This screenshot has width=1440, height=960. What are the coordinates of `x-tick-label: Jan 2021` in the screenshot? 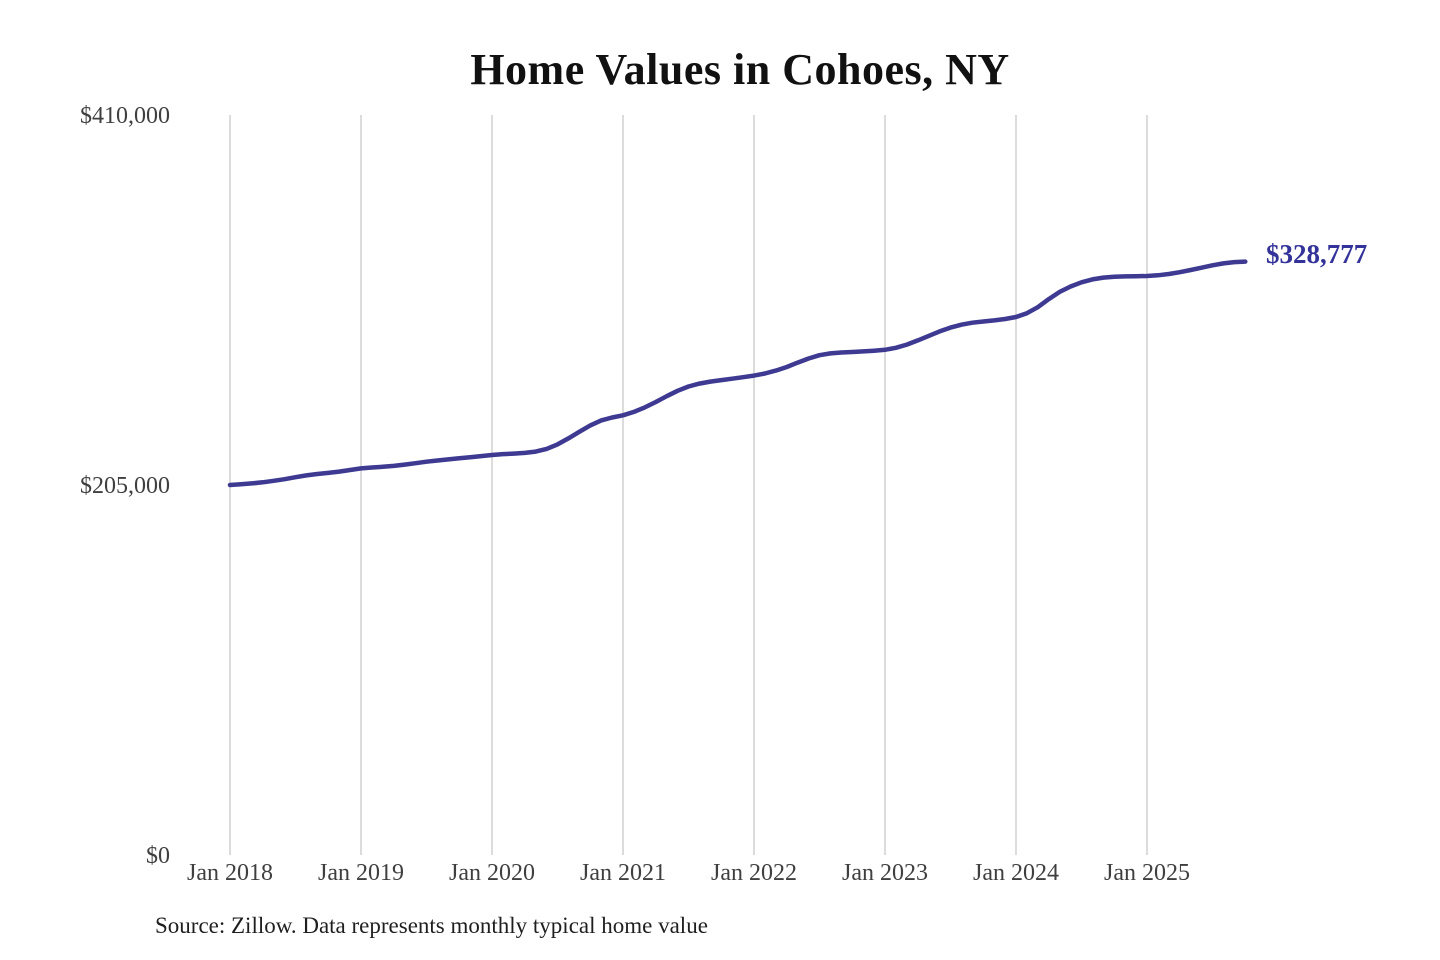 It's located at (623, 873).